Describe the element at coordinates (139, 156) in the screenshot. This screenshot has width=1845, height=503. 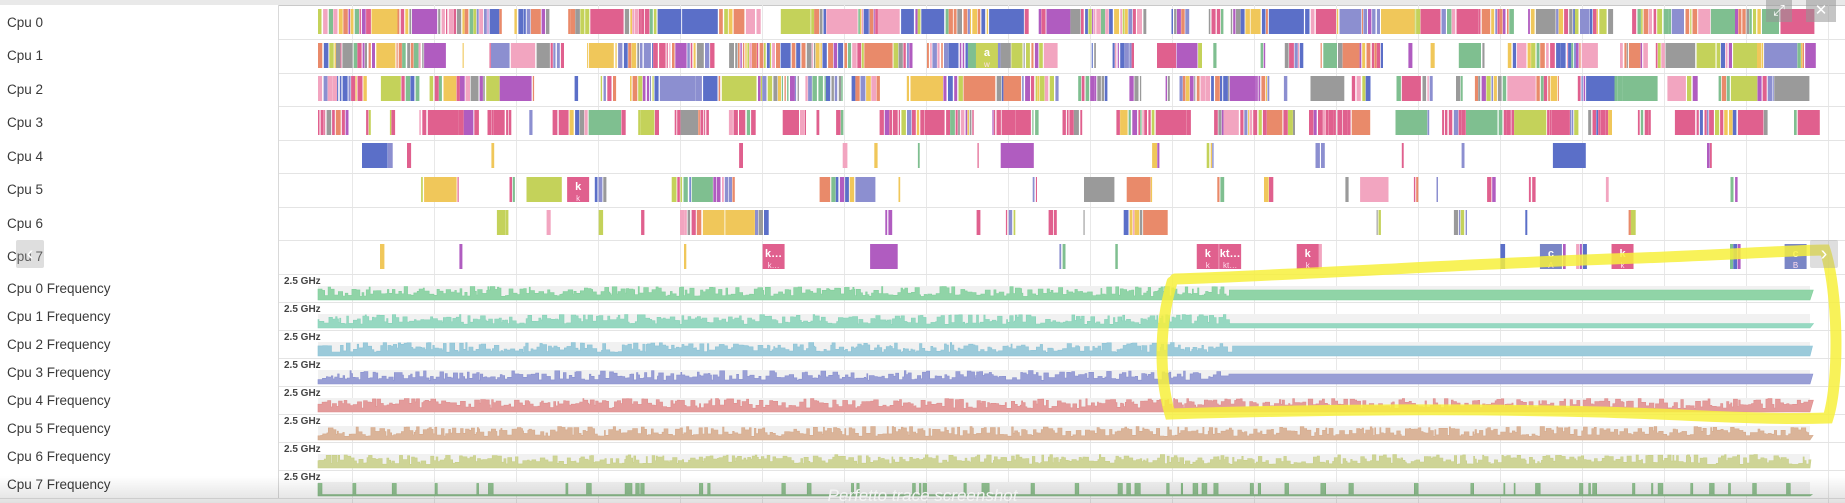
I see `track-label: Cpu 4` at that location.